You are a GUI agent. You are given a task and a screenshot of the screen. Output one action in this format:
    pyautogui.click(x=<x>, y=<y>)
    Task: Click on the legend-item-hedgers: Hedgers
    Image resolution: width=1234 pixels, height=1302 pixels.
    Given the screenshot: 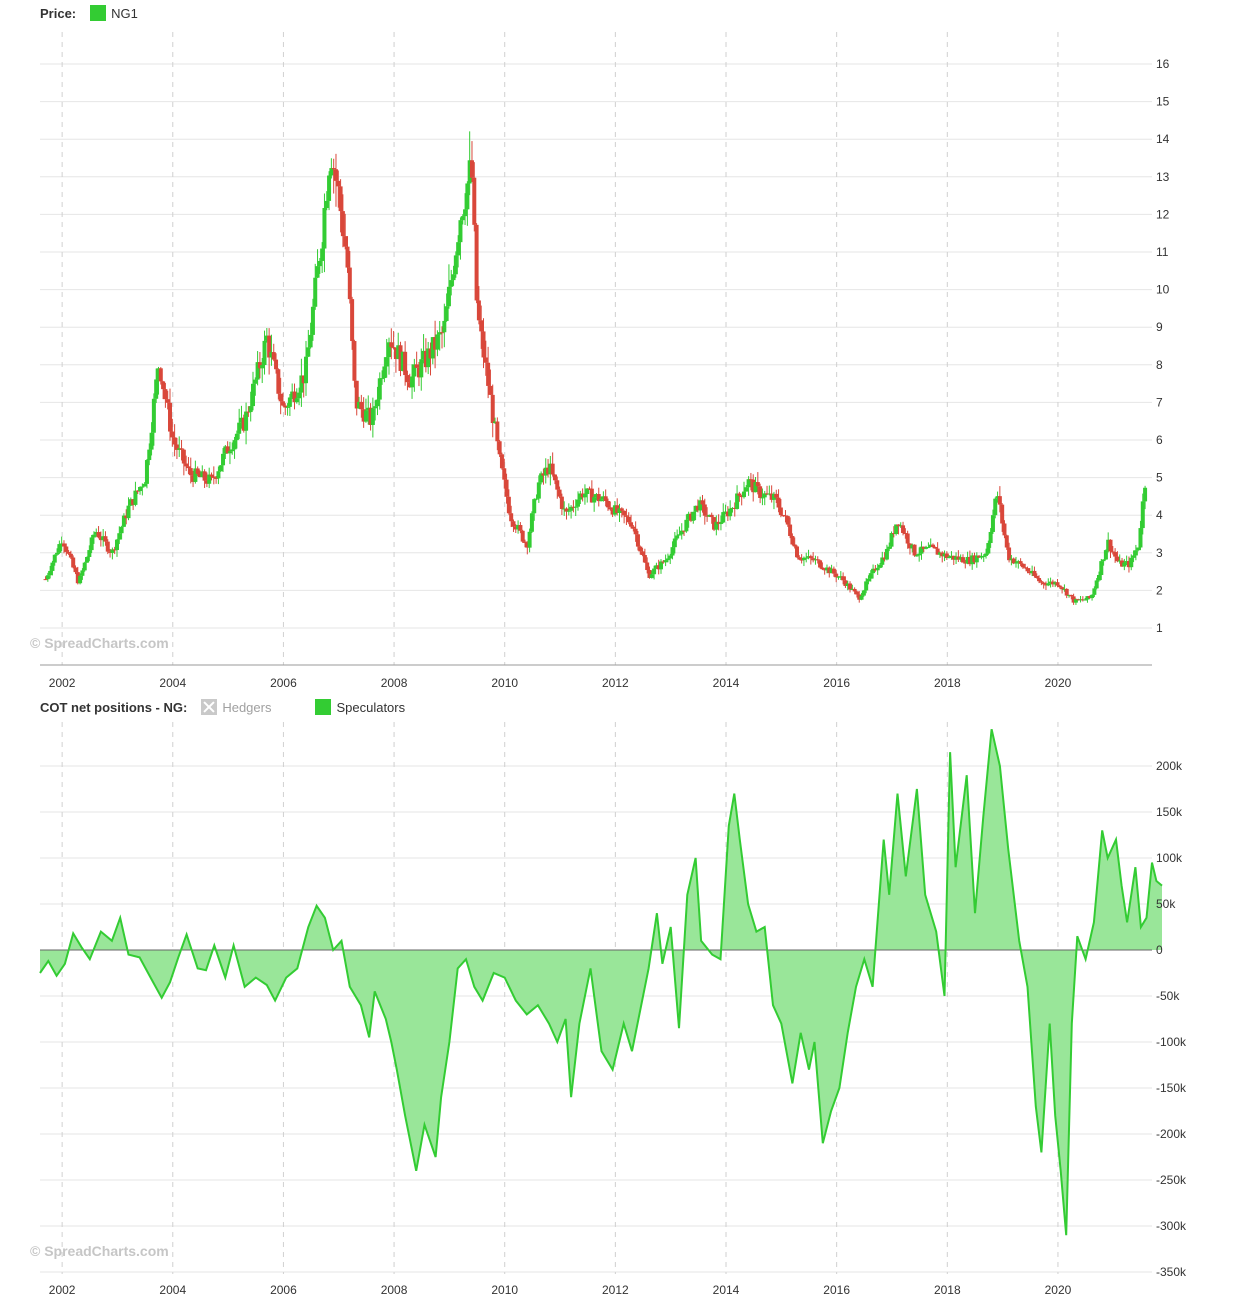 What is the action you would take?
    pyautogui.click(x=236, y=707)
    